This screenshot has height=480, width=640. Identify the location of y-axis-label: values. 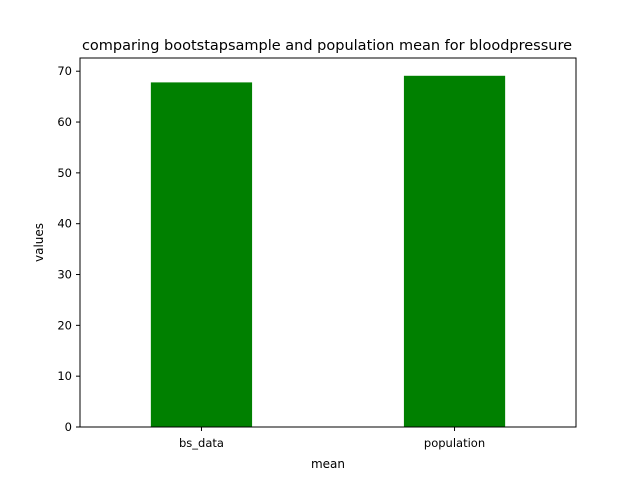
(39, 242).